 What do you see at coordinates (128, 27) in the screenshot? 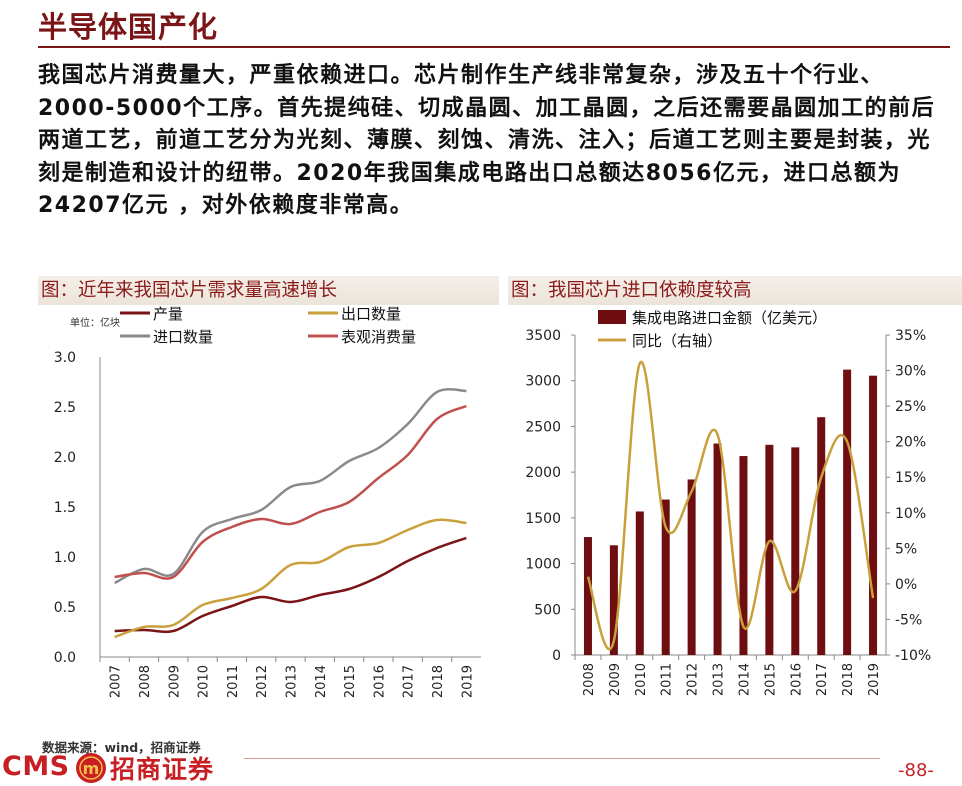
I see `page-title: 半导体国产化` at bounding box center [128, 27].